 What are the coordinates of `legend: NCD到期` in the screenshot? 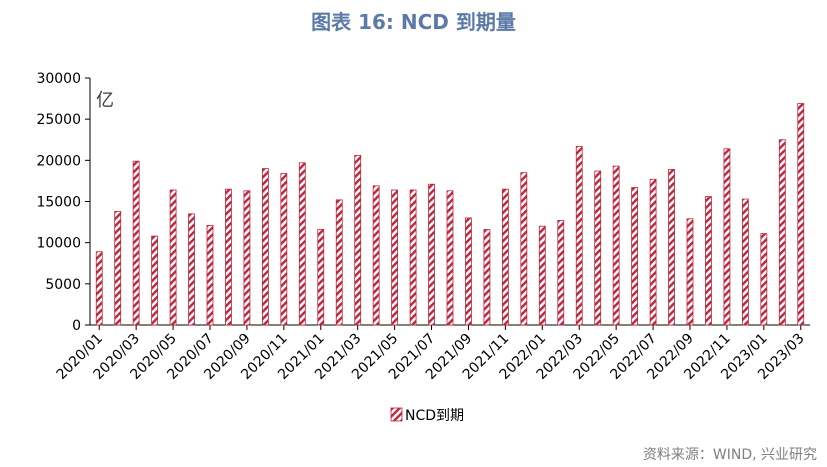 It's located at (427, 415).